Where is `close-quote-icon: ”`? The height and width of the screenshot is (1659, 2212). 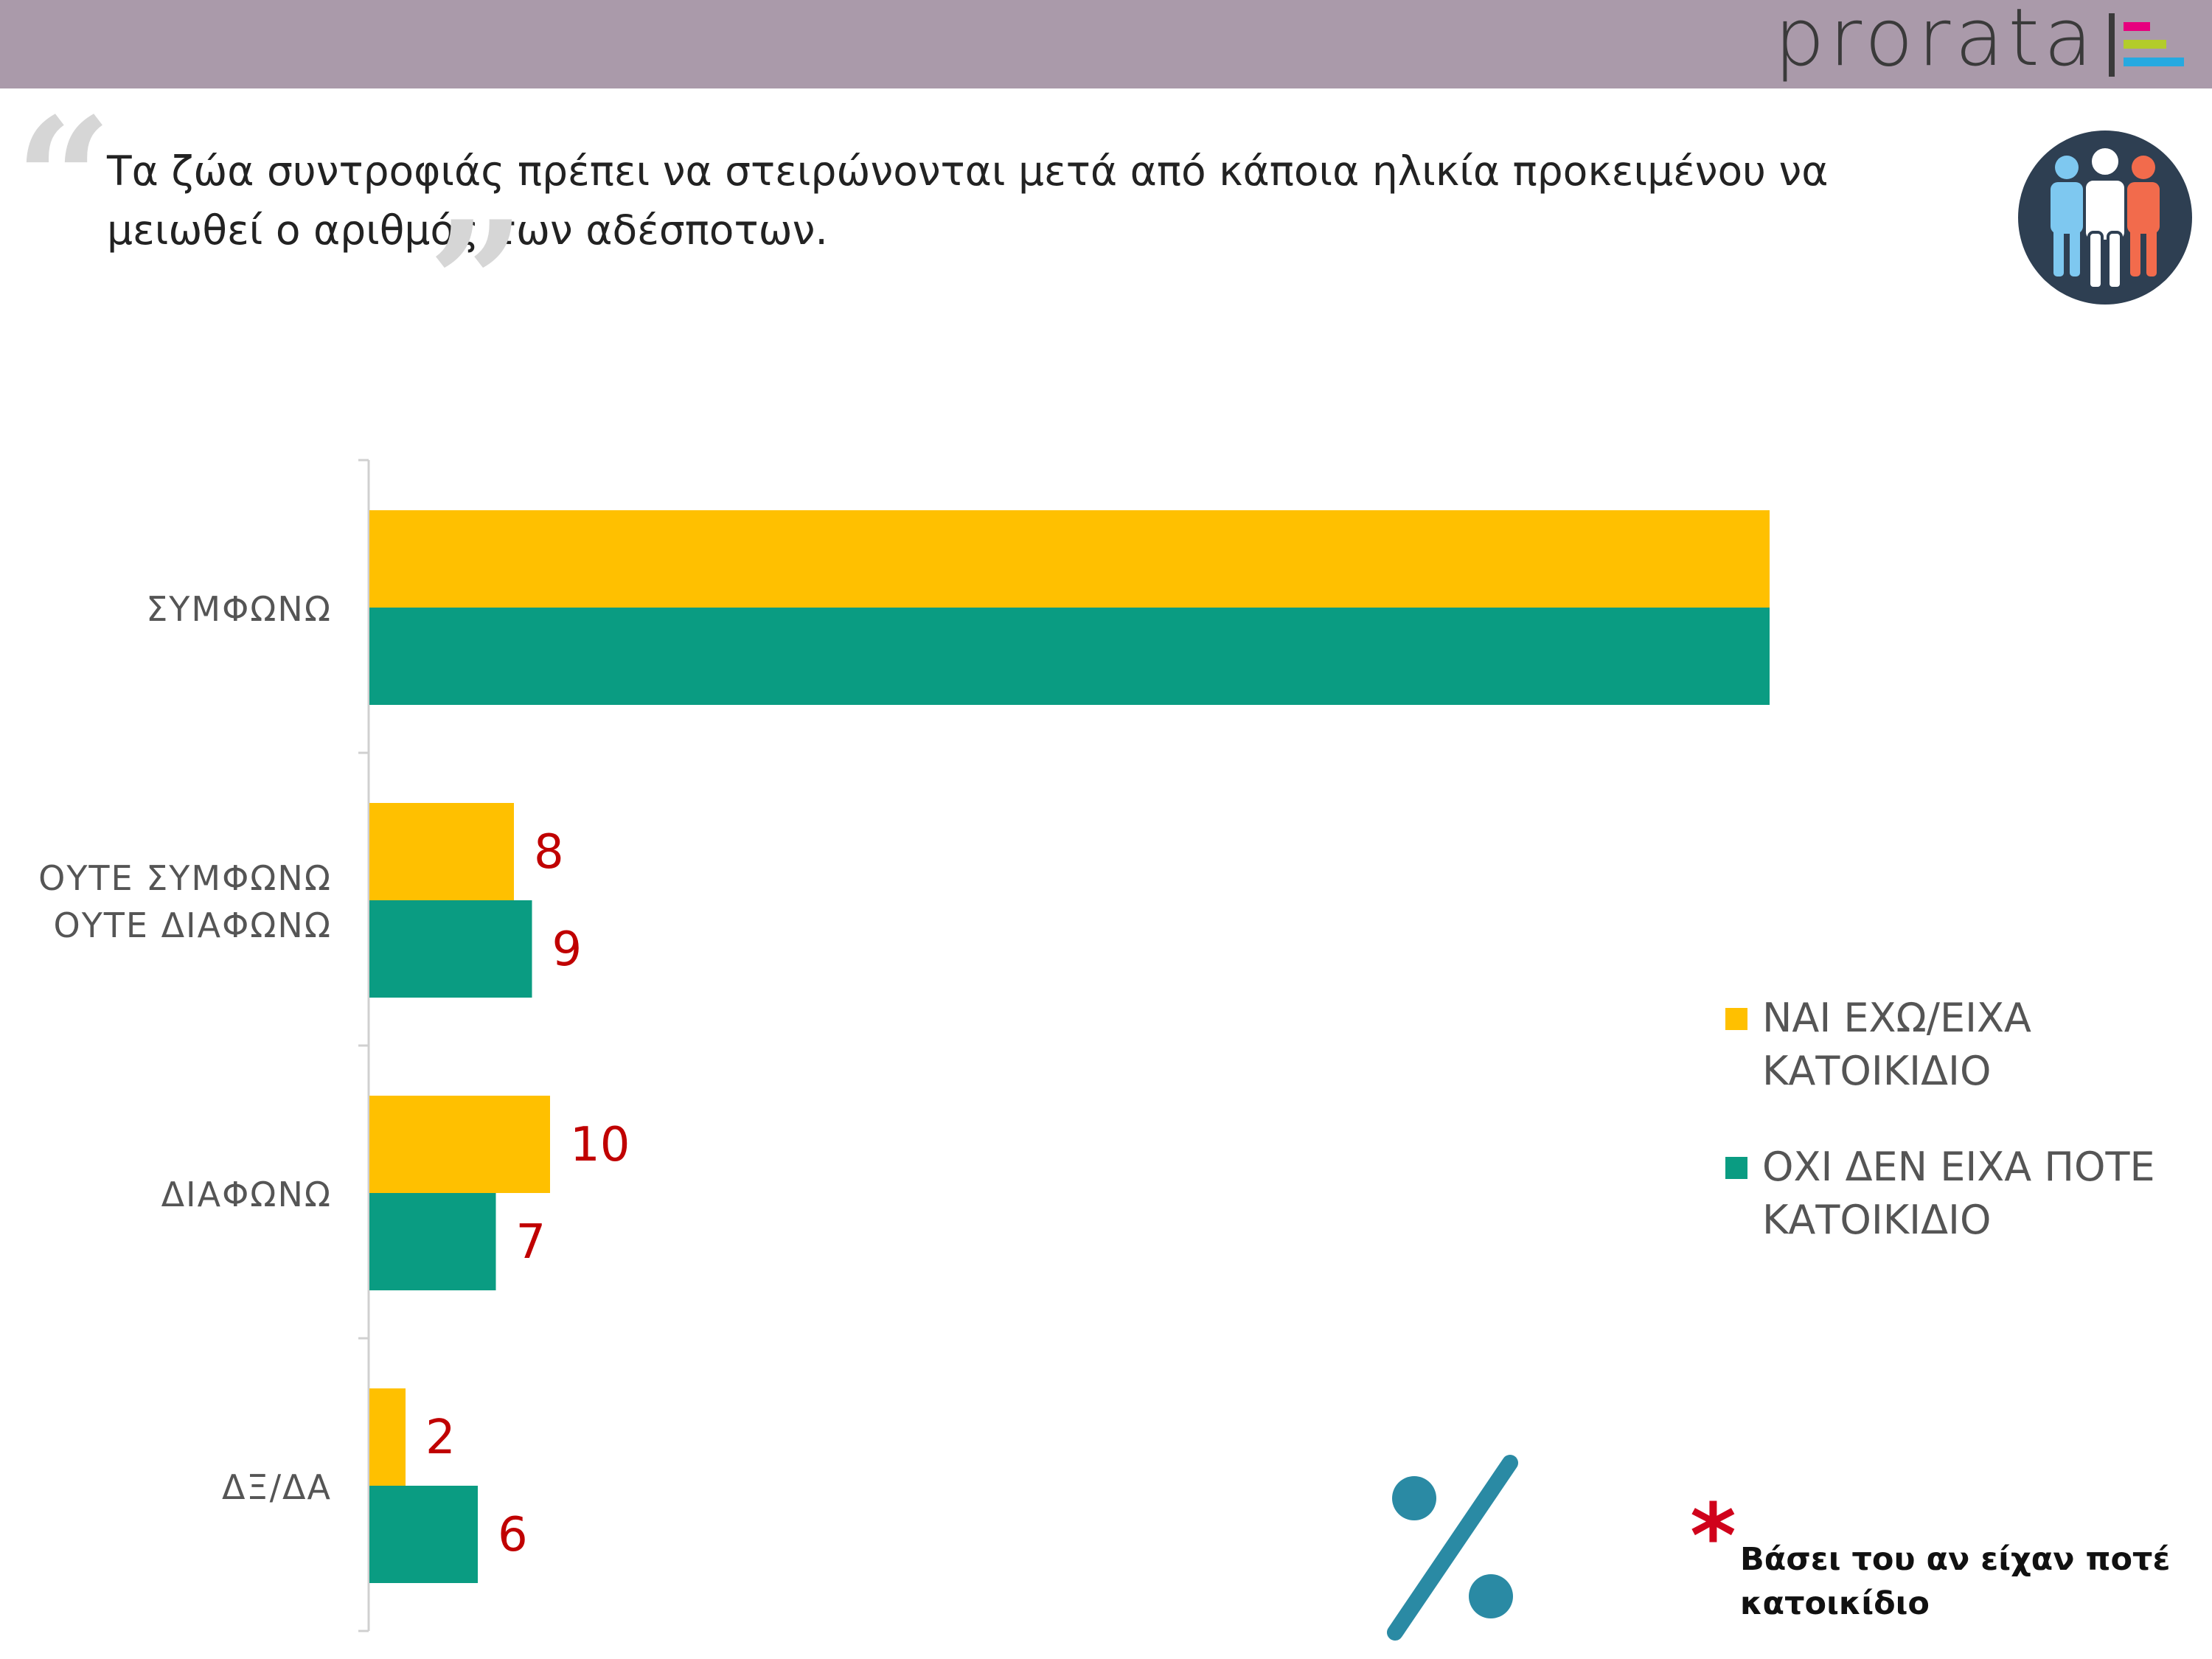 close-quote-icon: ” is located at coordinates (477, 283).